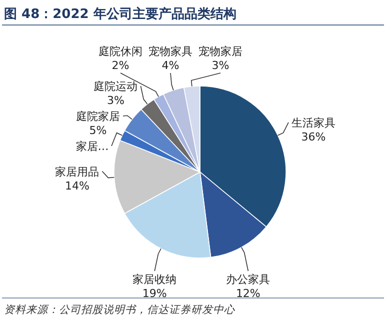 This screenshot has width=386, height=326. Describe the element at coordinates (154, 279) in the screenshot. I see `slice-label: 家居收纳` at that location.